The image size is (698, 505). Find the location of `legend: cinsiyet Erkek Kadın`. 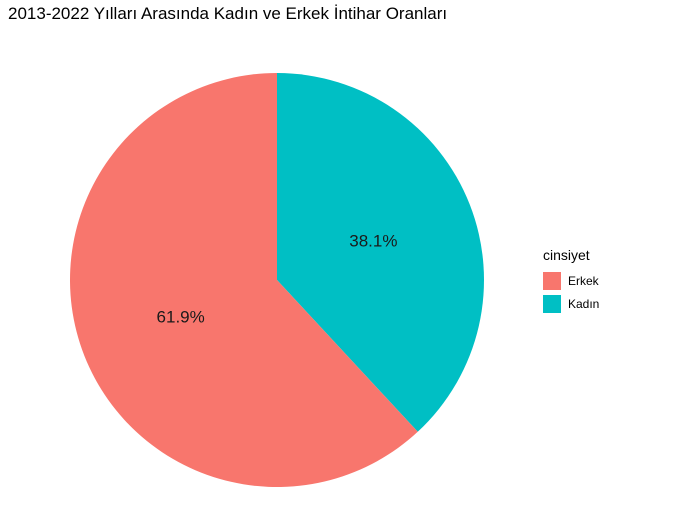

legend: cinsiyet Erkek Kadın is located at coordinates (571, 281).